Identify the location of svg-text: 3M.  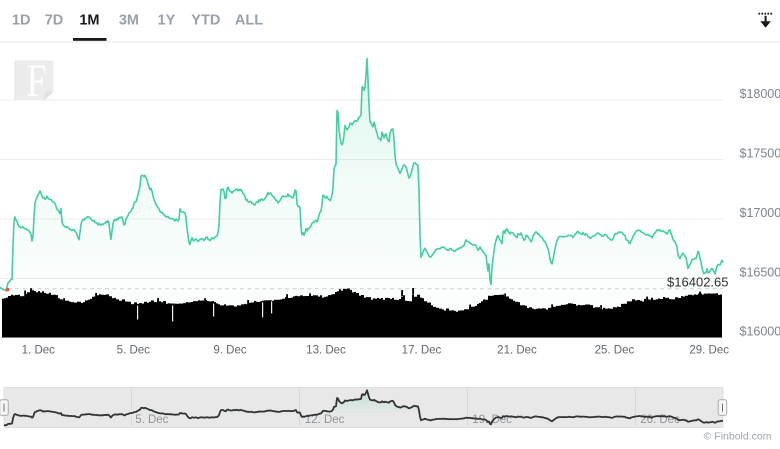
(129, 21).